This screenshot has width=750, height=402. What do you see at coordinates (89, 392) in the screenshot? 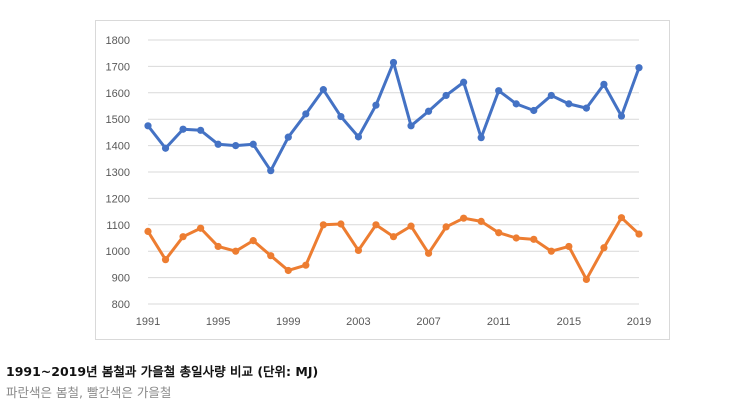
I see `caption-subtitle: 파란색은 봄철, 빨간색은 가을철` at bounding box center [89, 392].